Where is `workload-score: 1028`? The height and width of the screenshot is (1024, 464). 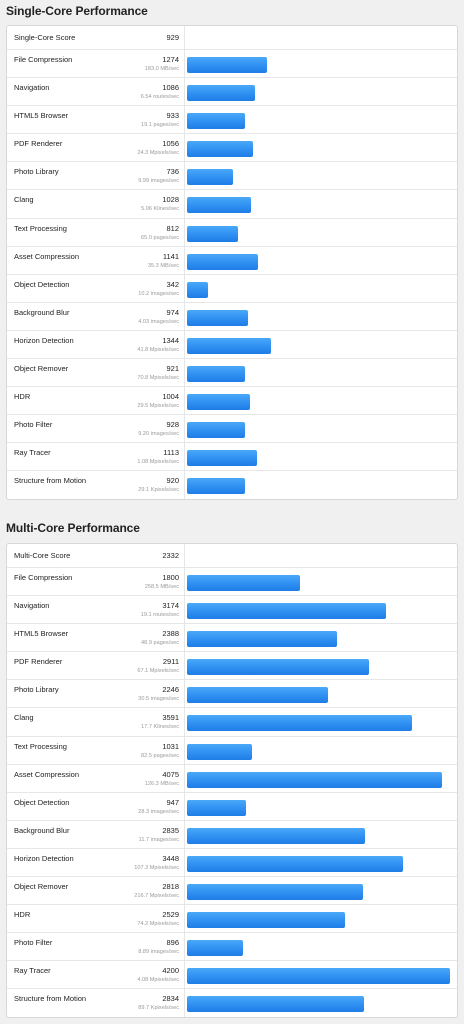
workload-score: 1028 is located at coordinates (170, 200).